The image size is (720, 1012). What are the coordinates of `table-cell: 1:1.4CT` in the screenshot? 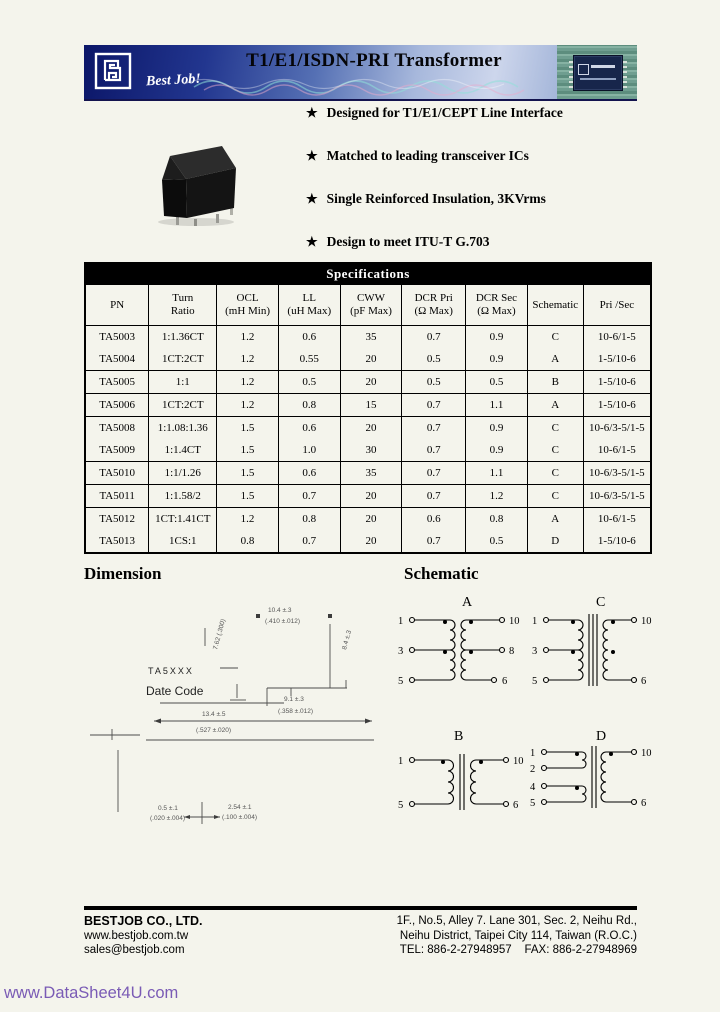 It's located at (183, 450).